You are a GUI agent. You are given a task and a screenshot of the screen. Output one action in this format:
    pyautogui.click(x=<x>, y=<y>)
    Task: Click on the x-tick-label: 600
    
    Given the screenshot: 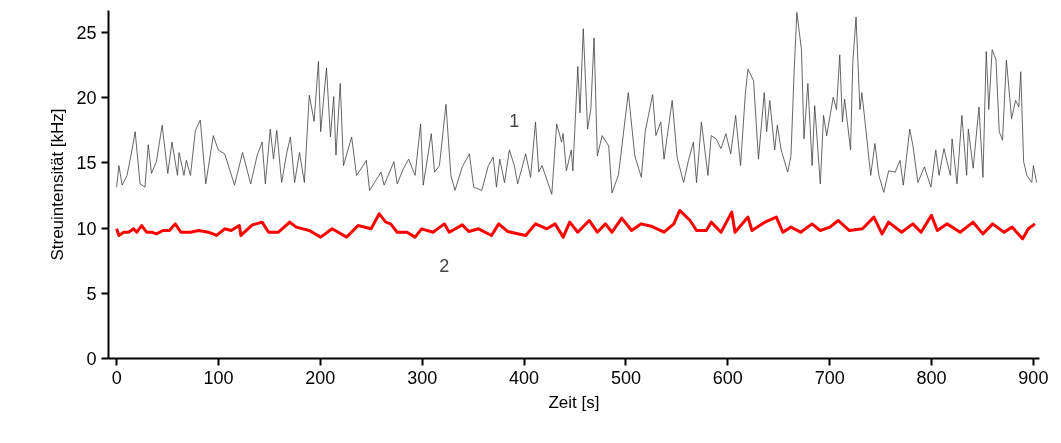 What is the action you would take?
    pyautogui.click(x=727, y=377)
    